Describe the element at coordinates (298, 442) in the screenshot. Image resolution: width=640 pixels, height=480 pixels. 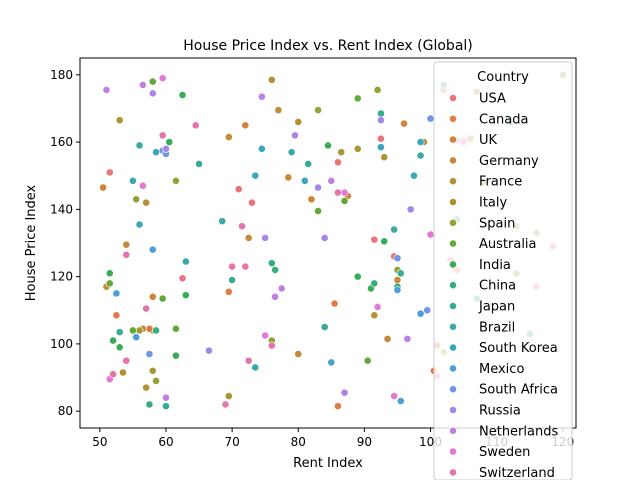
I see `x-tick-label: 80` at that location.